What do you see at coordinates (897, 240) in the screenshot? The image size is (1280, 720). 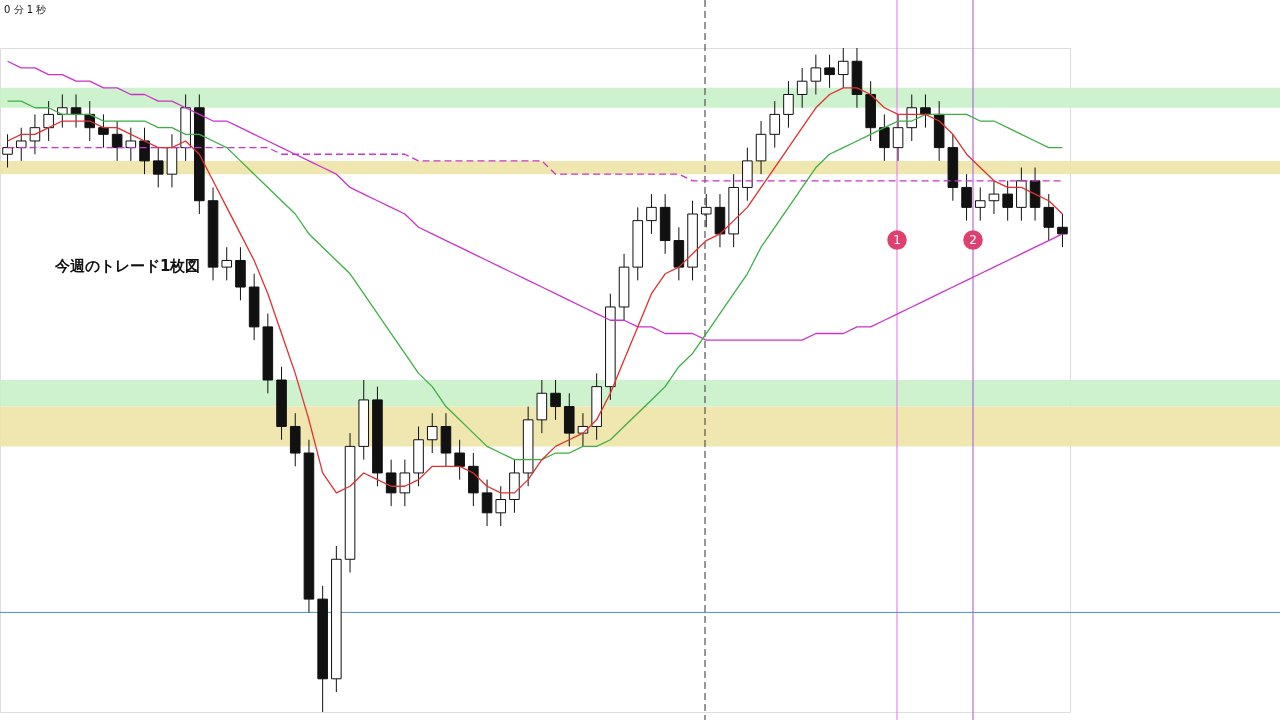 I see `annotation: 1` at bounding box center [897, 240].